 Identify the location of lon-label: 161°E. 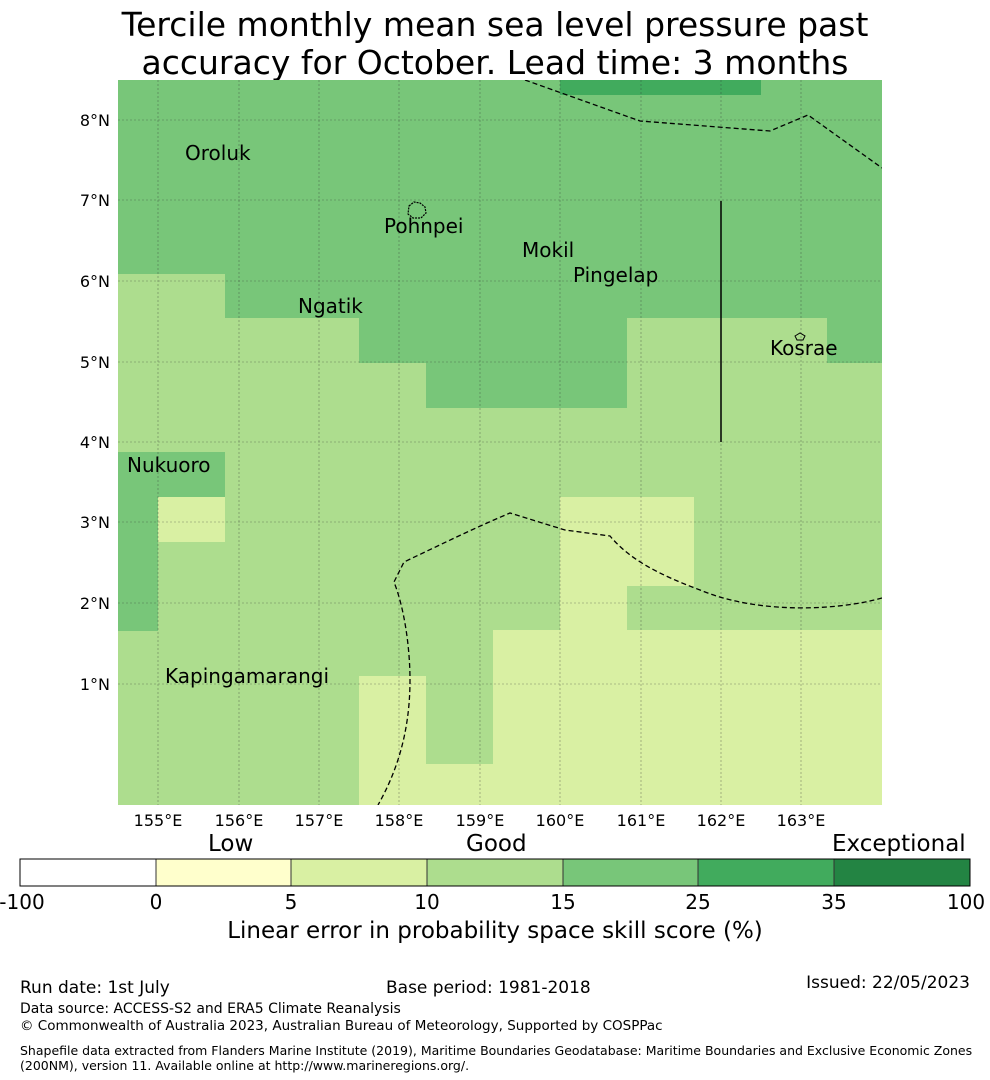
(641, 820).